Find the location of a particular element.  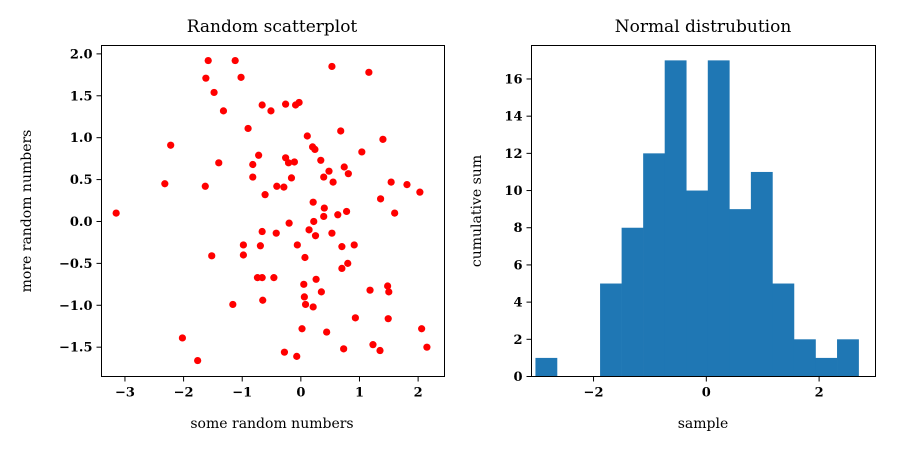

y-tick-label: 12 is located at coordinates (513, 154).